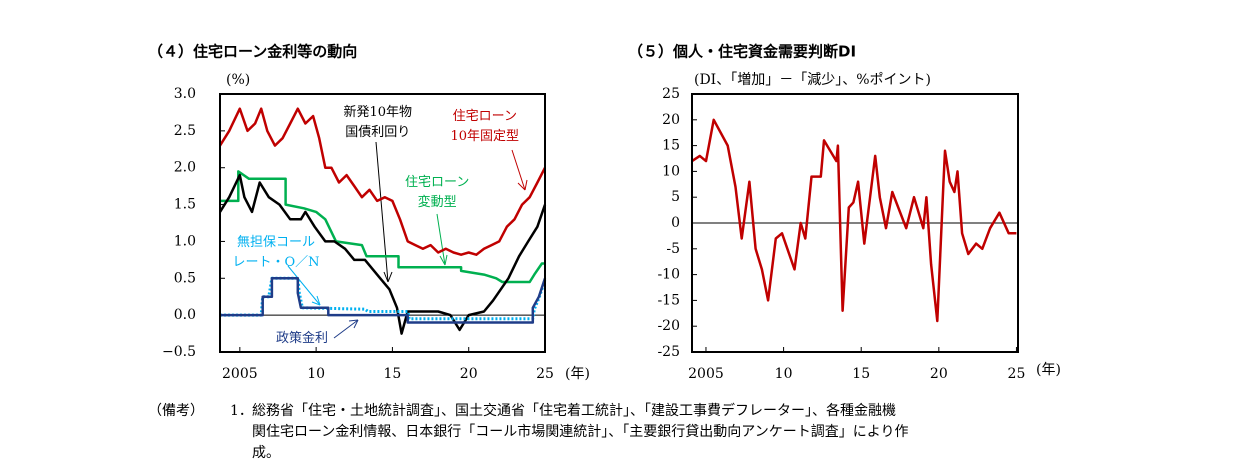  I want to click on y-tick-label: 0.5, so click(185, 278).